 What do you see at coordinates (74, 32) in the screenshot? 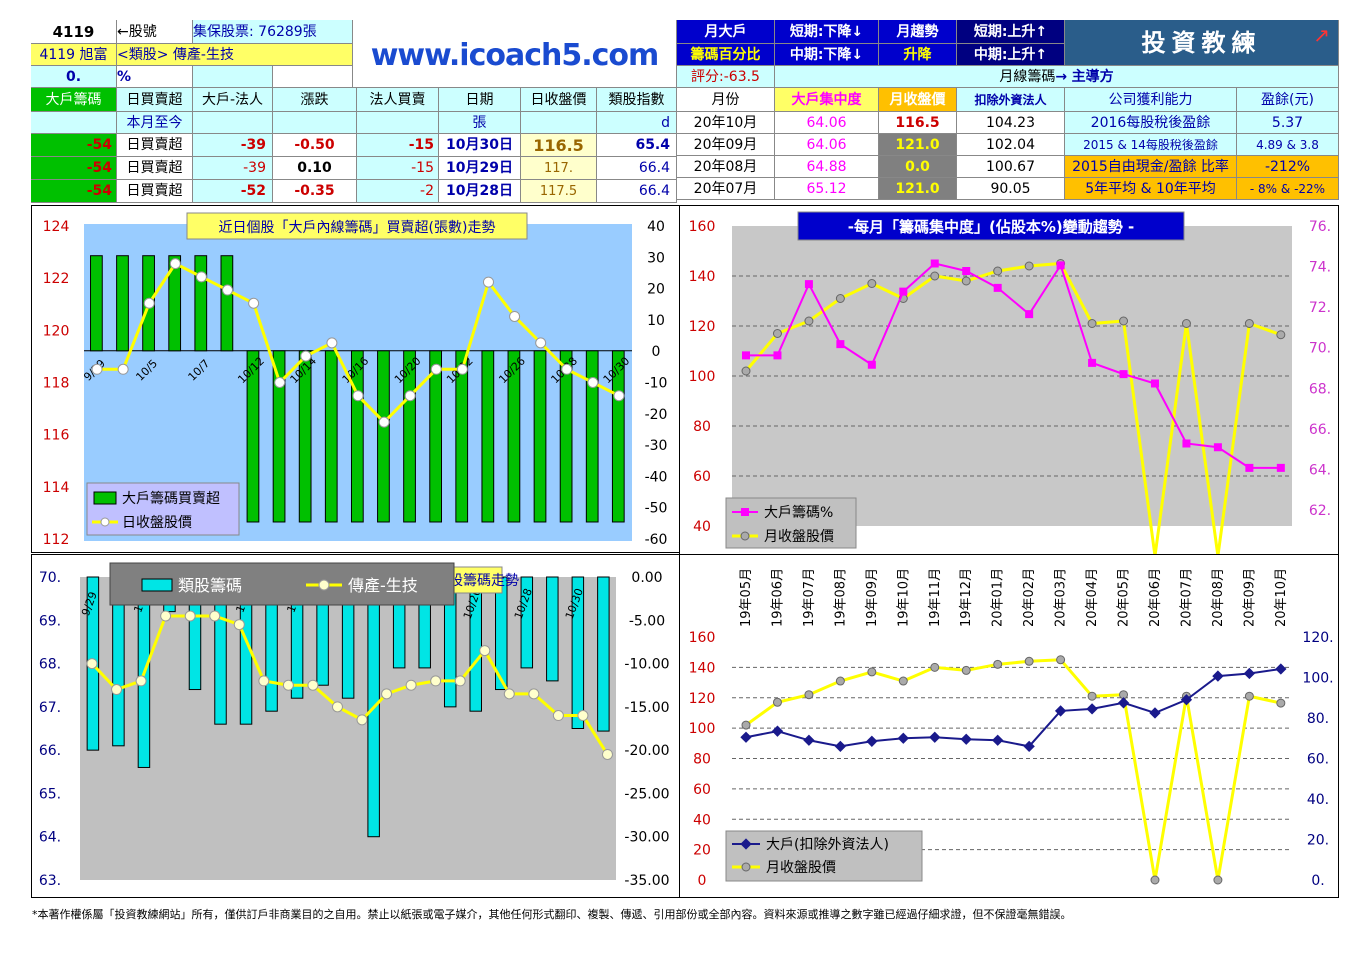
I see `stock-code: 4119` at bounding box center [74, 32].